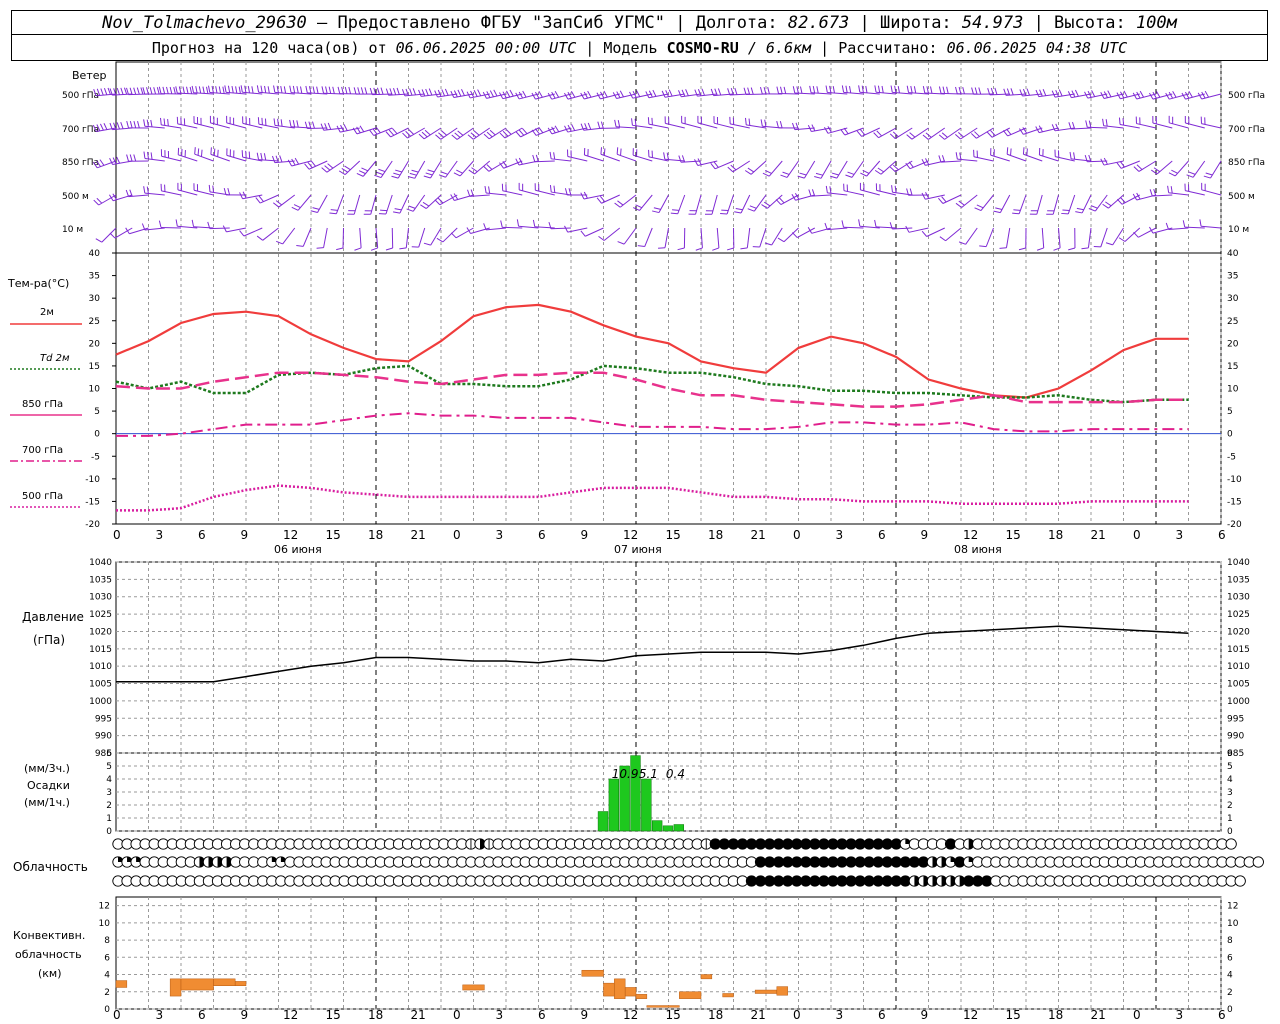  What do you see at coordinates (48, 954) in the screenshot?
I see `convective-label-2: облачность` at bounding box center [48, 954].